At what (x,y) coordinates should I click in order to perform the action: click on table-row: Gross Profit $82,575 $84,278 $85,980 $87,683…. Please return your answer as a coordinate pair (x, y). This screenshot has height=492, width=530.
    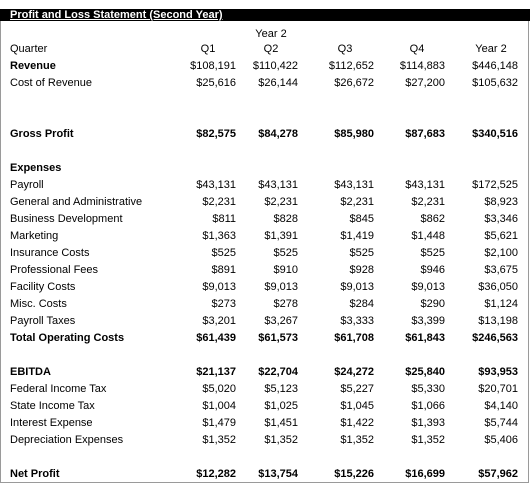
    Looking at the image, I should click on (265, 134).